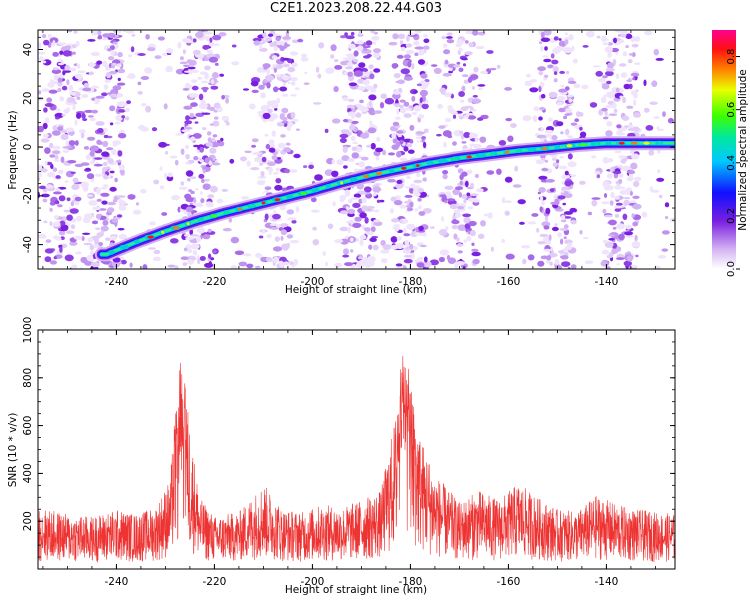 This screenshot has width=750, height=600. I want to click on colorbar-tick-label: 0.8, so click(731, 57).